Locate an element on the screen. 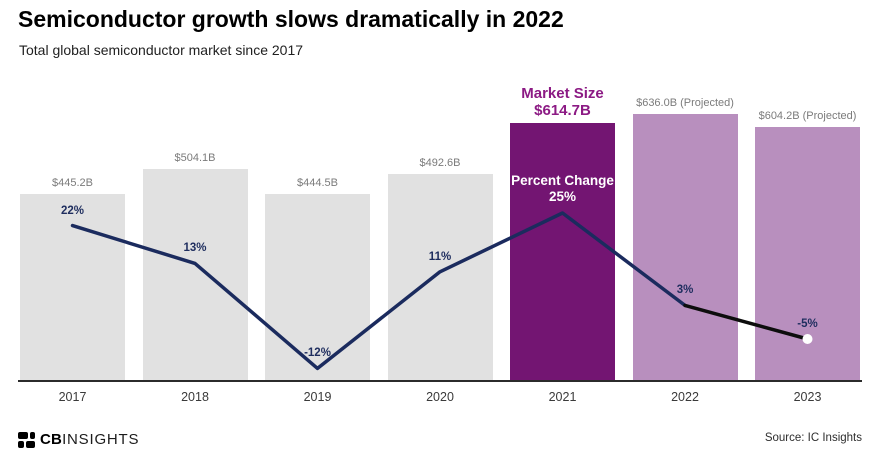 The height and width of the screenshot is (462, 880). bar-value-label-2019: $444.5B is located at coordinates (317, 183).